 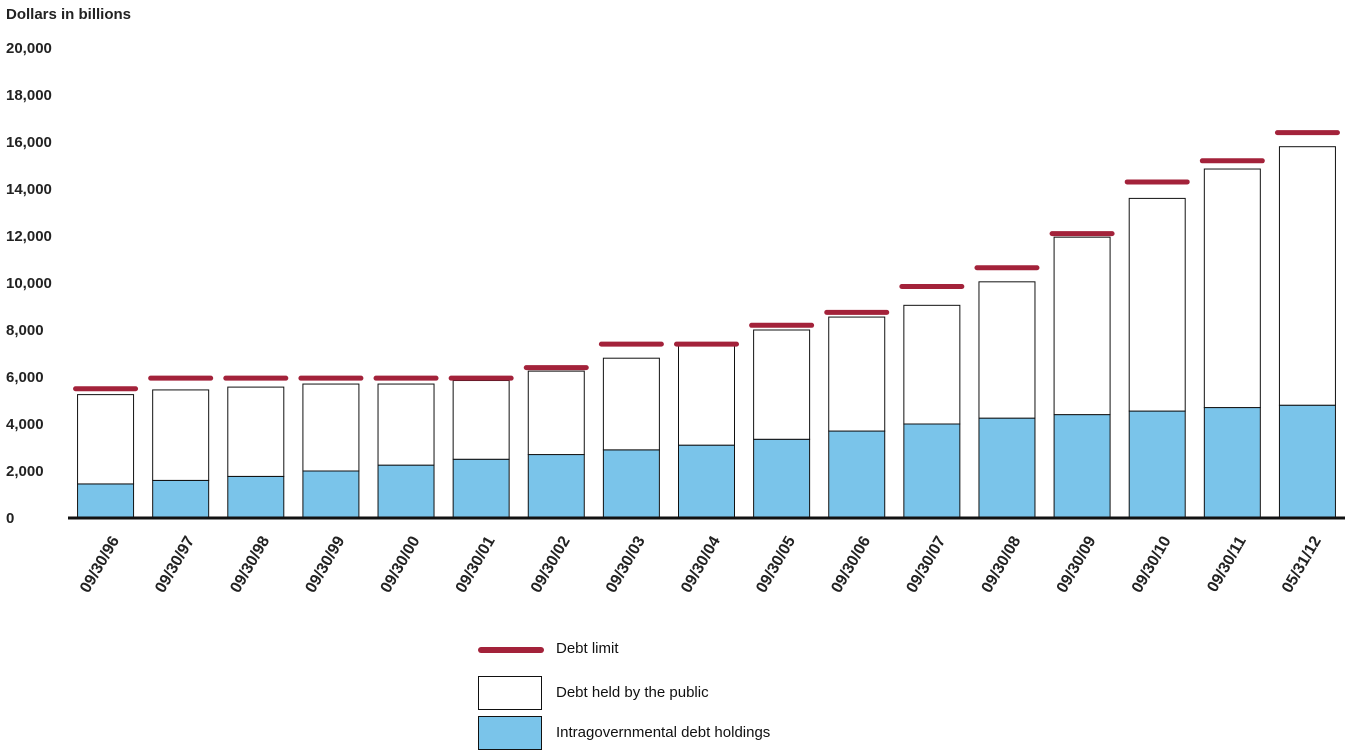 I want to click on legend-swatch-intragovernmental, so click(x=510, y=733).